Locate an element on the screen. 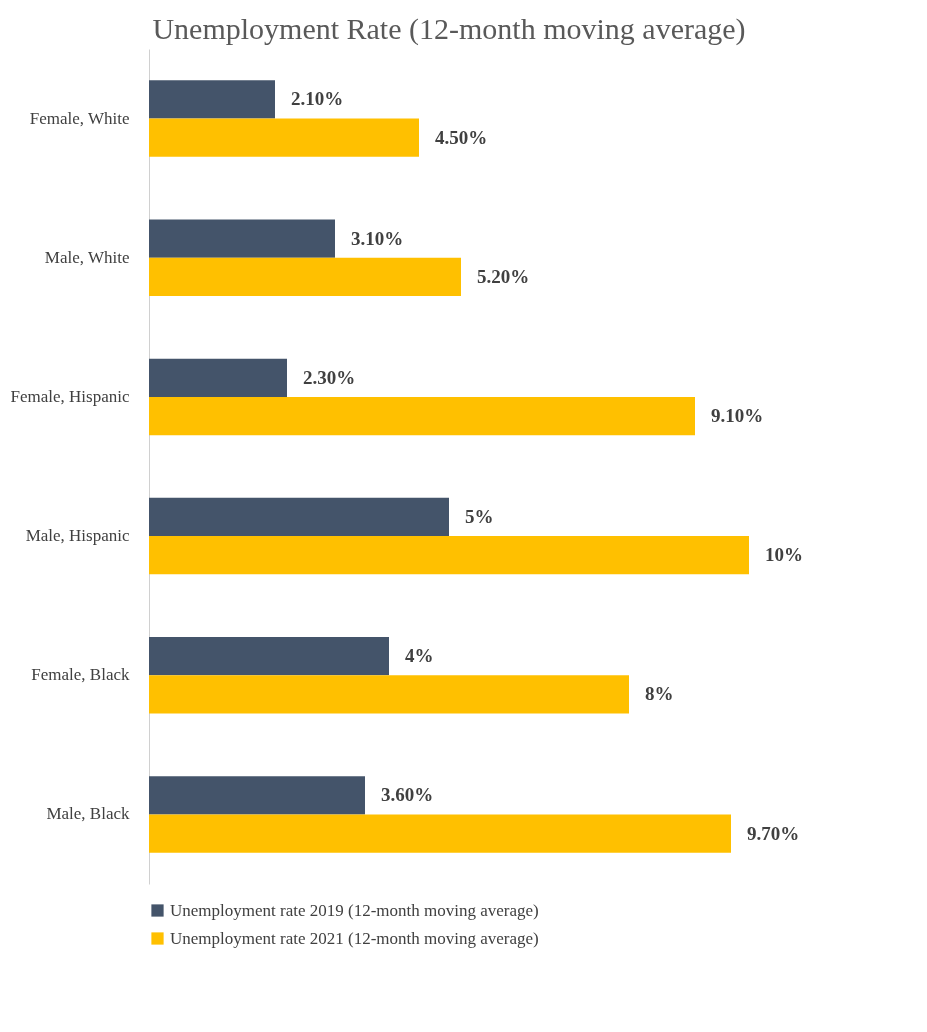 This screenshot has height=1032, width=927. y-tick-label: Male, Black is located at coordinates (88, 814).